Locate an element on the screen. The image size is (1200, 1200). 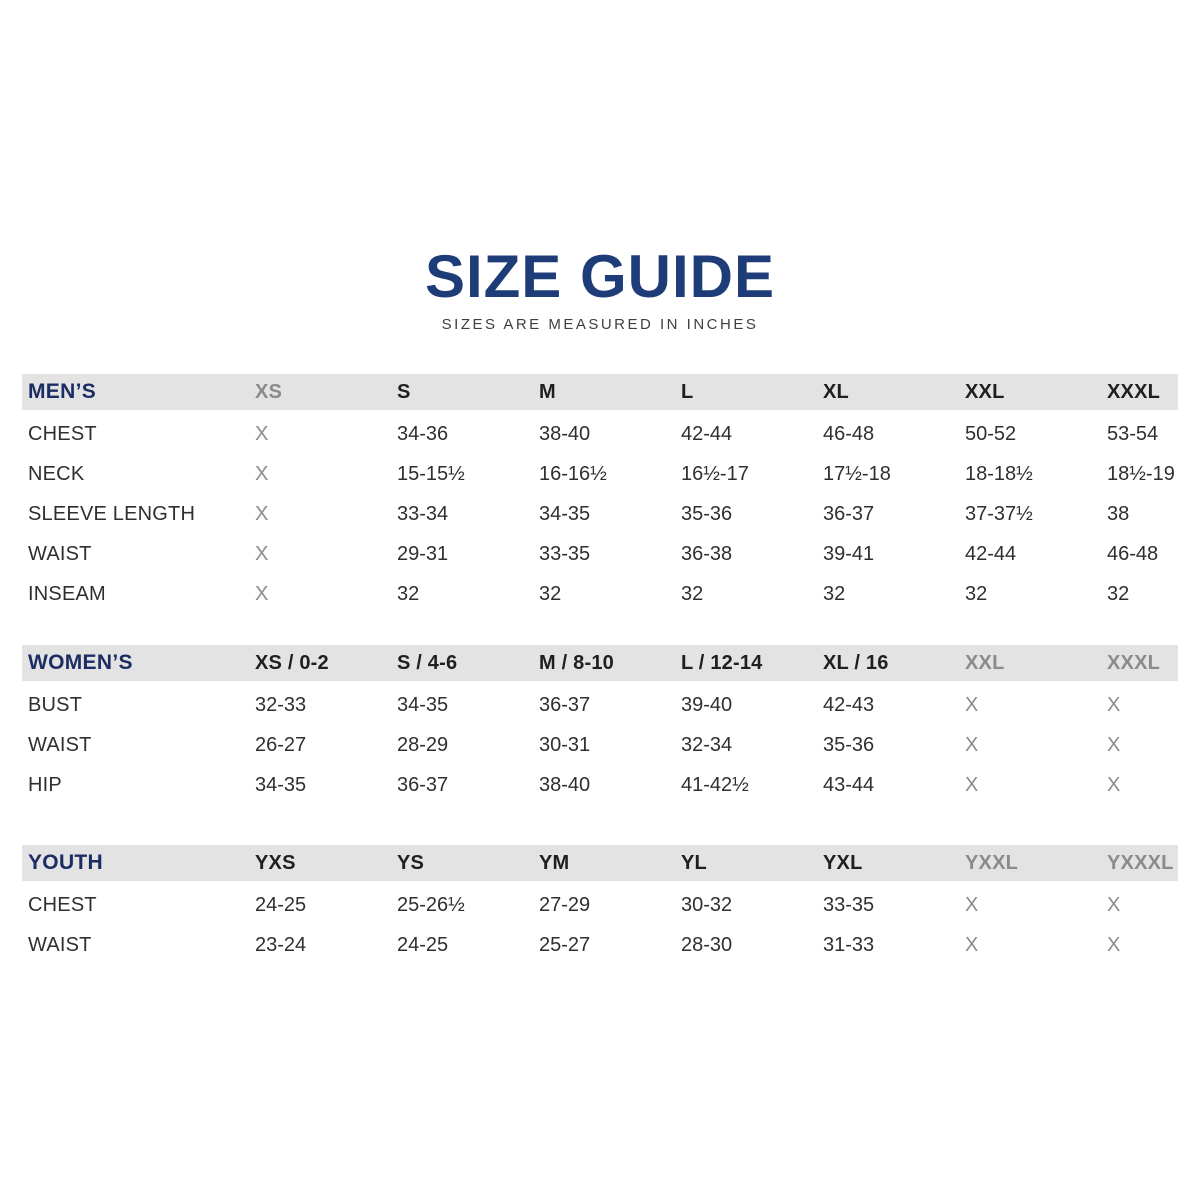
table-cell: 30-32 is located at coordinates (707, 904).